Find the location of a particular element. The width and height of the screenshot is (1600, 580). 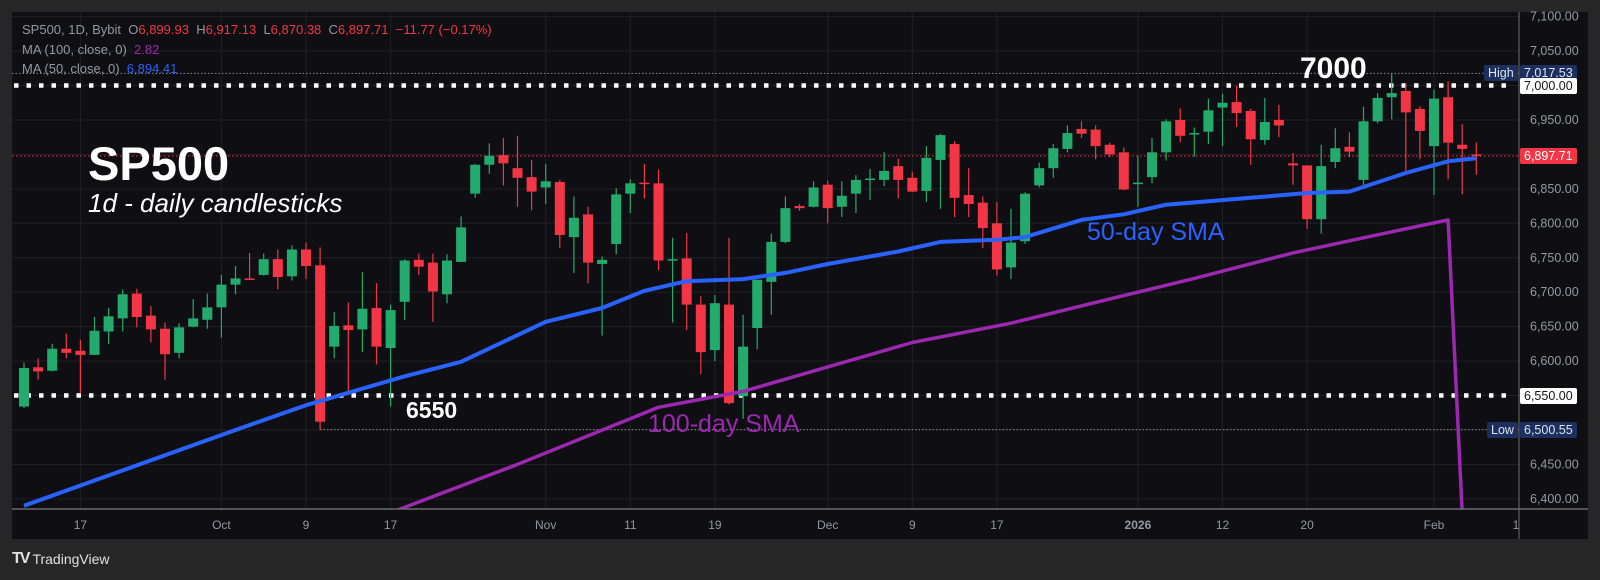

close-value: 6,897.71 is located at coordinates (363, 29).